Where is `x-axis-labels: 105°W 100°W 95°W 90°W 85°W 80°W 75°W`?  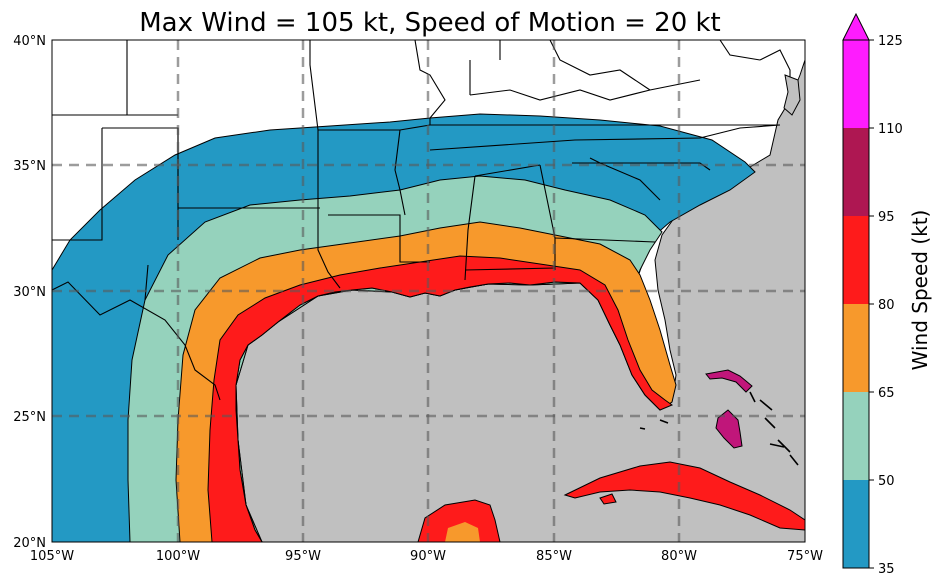
x-axis-labels: 105°W 100°W 95°W 90°W 85°W 80°W 75°W is located at coordinates (426, 556).